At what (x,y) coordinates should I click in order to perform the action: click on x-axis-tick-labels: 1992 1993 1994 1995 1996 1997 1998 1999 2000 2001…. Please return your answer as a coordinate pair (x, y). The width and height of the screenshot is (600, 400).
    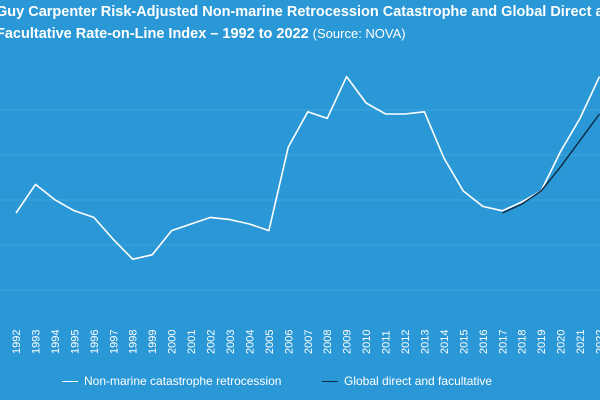
    Looking at the image, I should click on (305, 342).